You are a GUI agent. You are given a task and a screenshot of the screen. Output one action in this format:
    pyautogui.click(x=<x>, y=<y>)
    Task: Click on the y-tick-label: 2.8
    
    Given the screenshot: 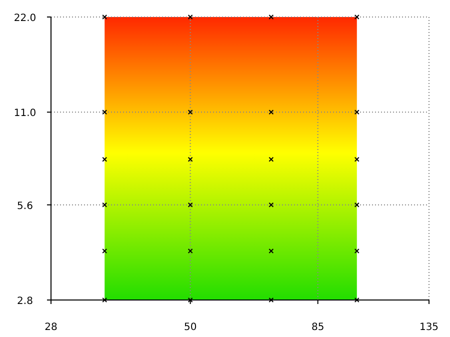 What is the action you would take?
    pyautogui.click(x=25, y=301)
    